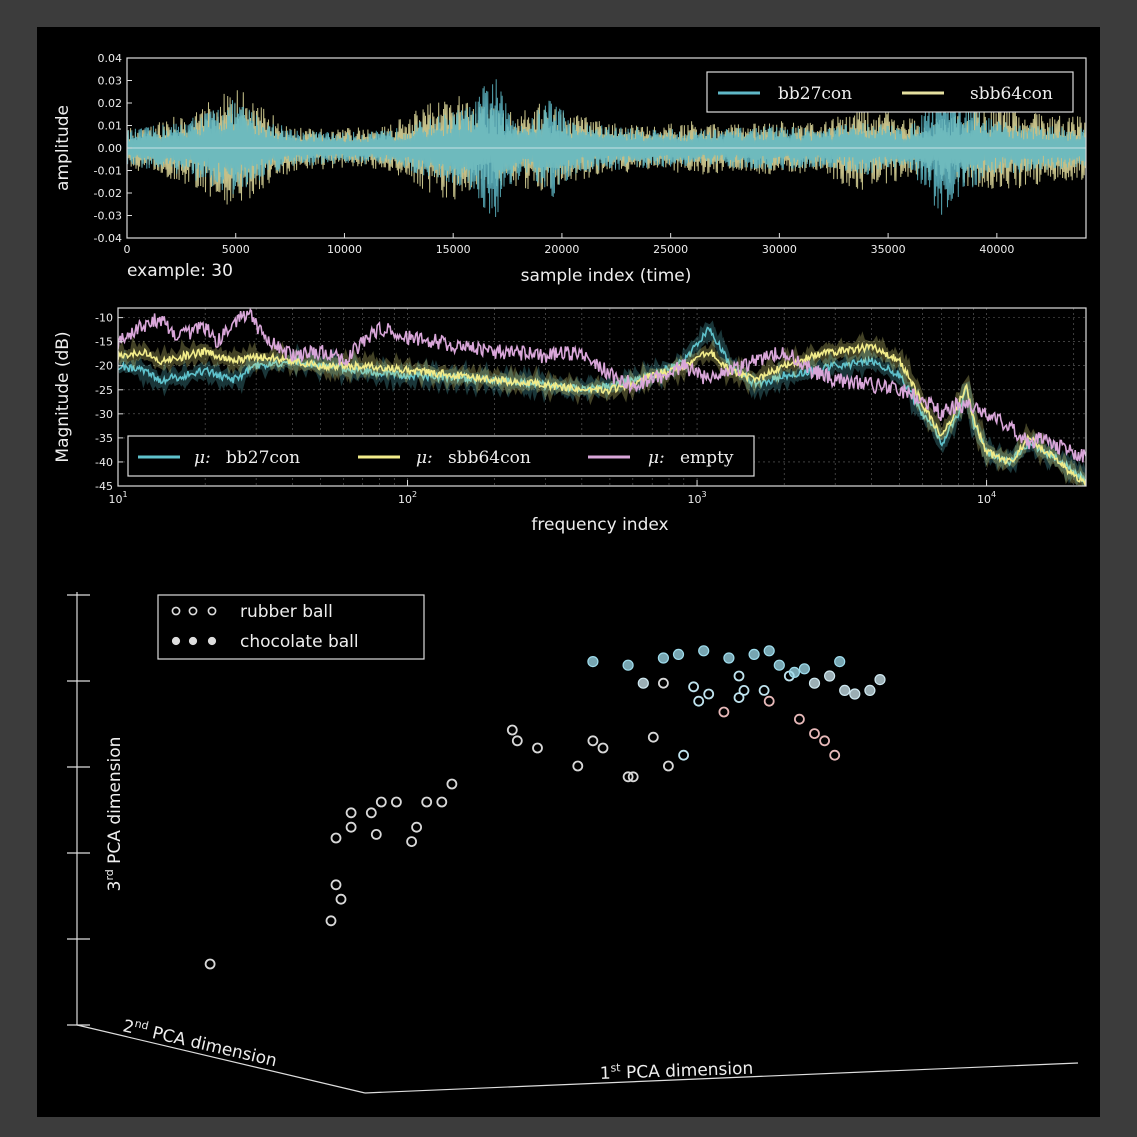 The image size is (1137, 1137). I want to click on spectrum-y-ticks: -10 -15 -20 -25 -30 -35 -40 -45, so click(109, 402).